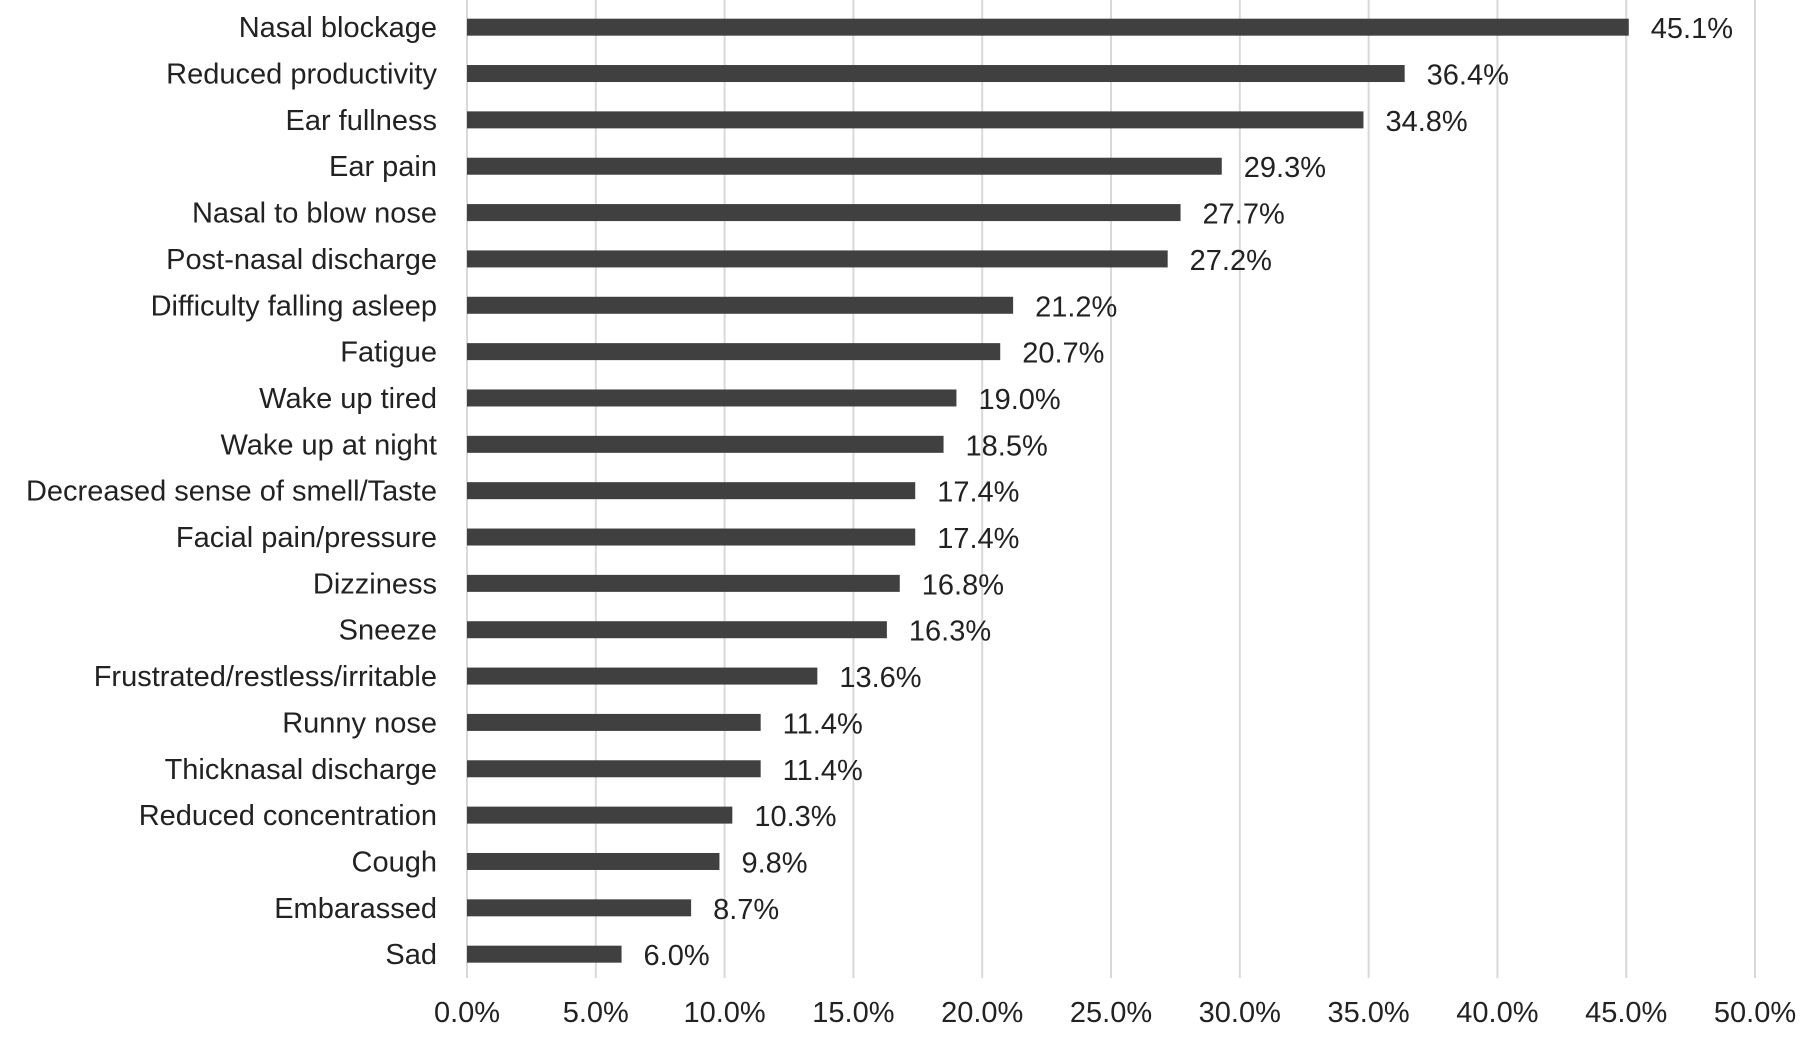  I want to click on data-label-10: 17.4%, so click(978, 493).